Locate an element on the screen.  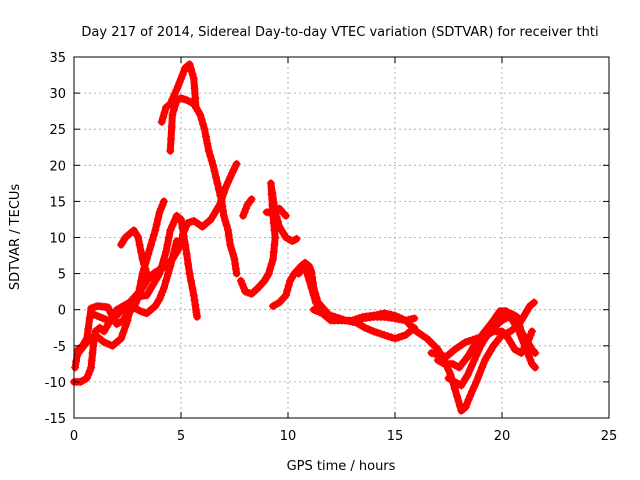
y-tick-label: -15 is located at coordinates (55, 419).